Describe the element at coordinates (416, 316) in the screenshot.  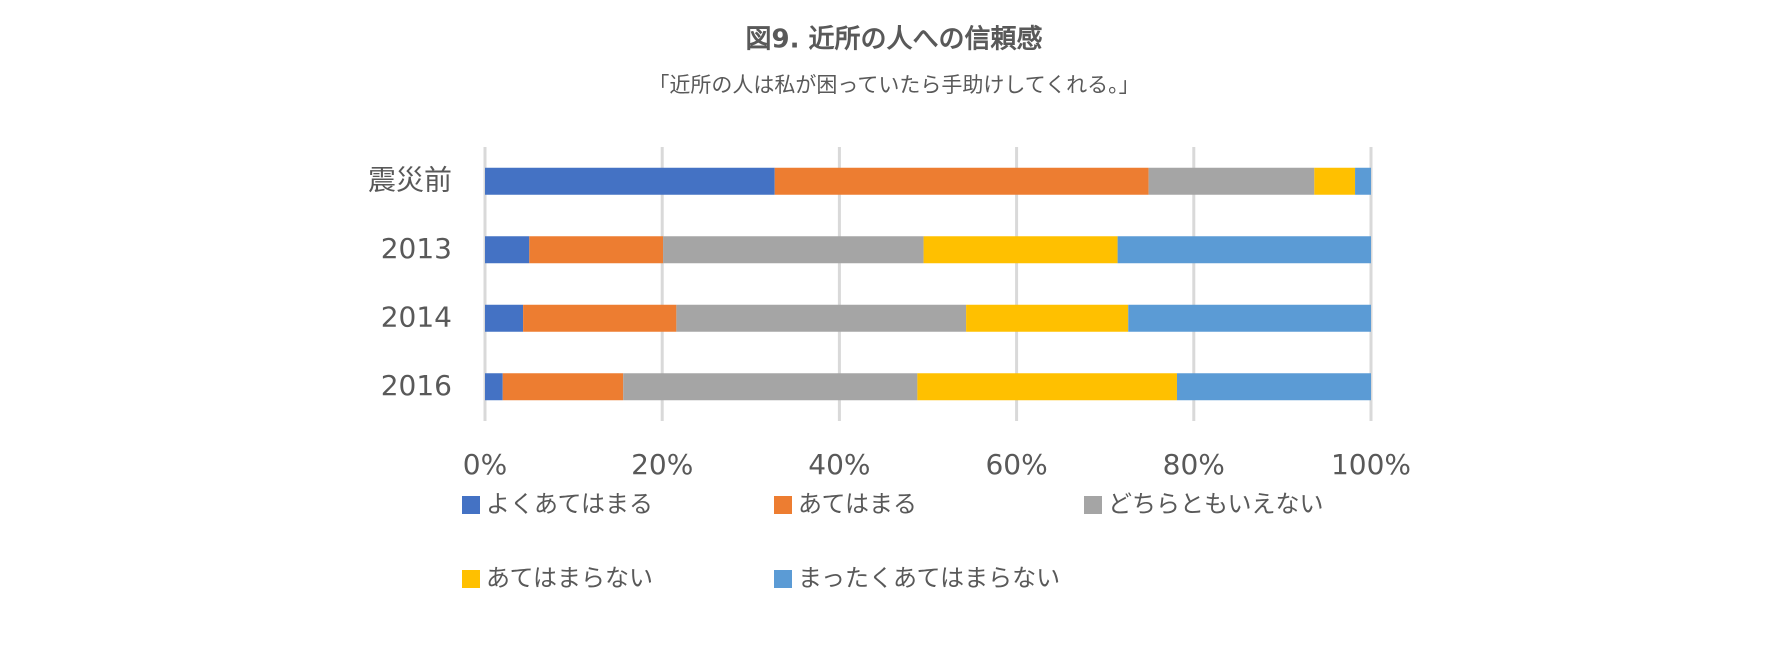
I see `y-tick-label: 2014` at that location.